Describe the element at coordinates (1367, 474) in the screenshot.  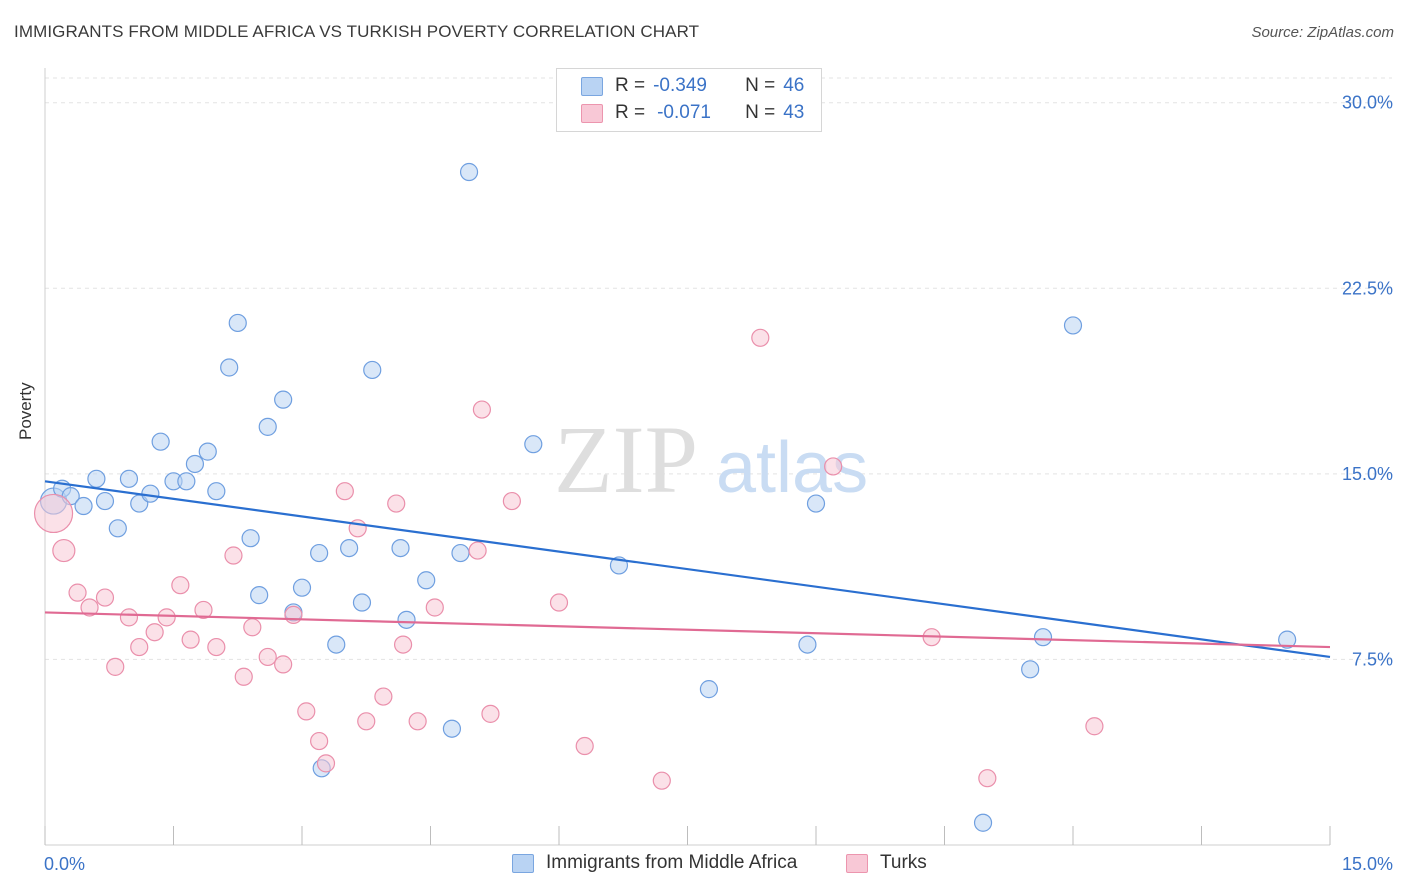
I see `y-tick-label: 15.0%` at that location.